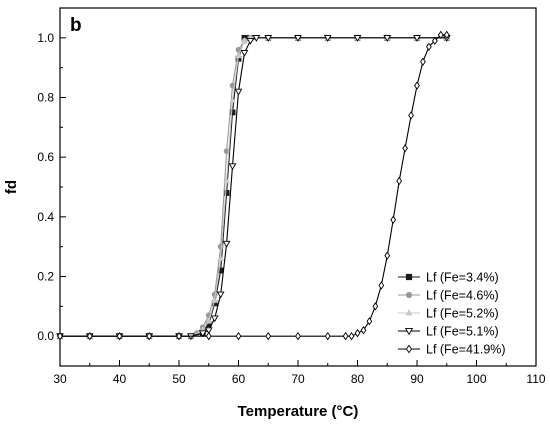  I want to click on legend-label: Lf (Fe=41.9%), so click(466, 350).